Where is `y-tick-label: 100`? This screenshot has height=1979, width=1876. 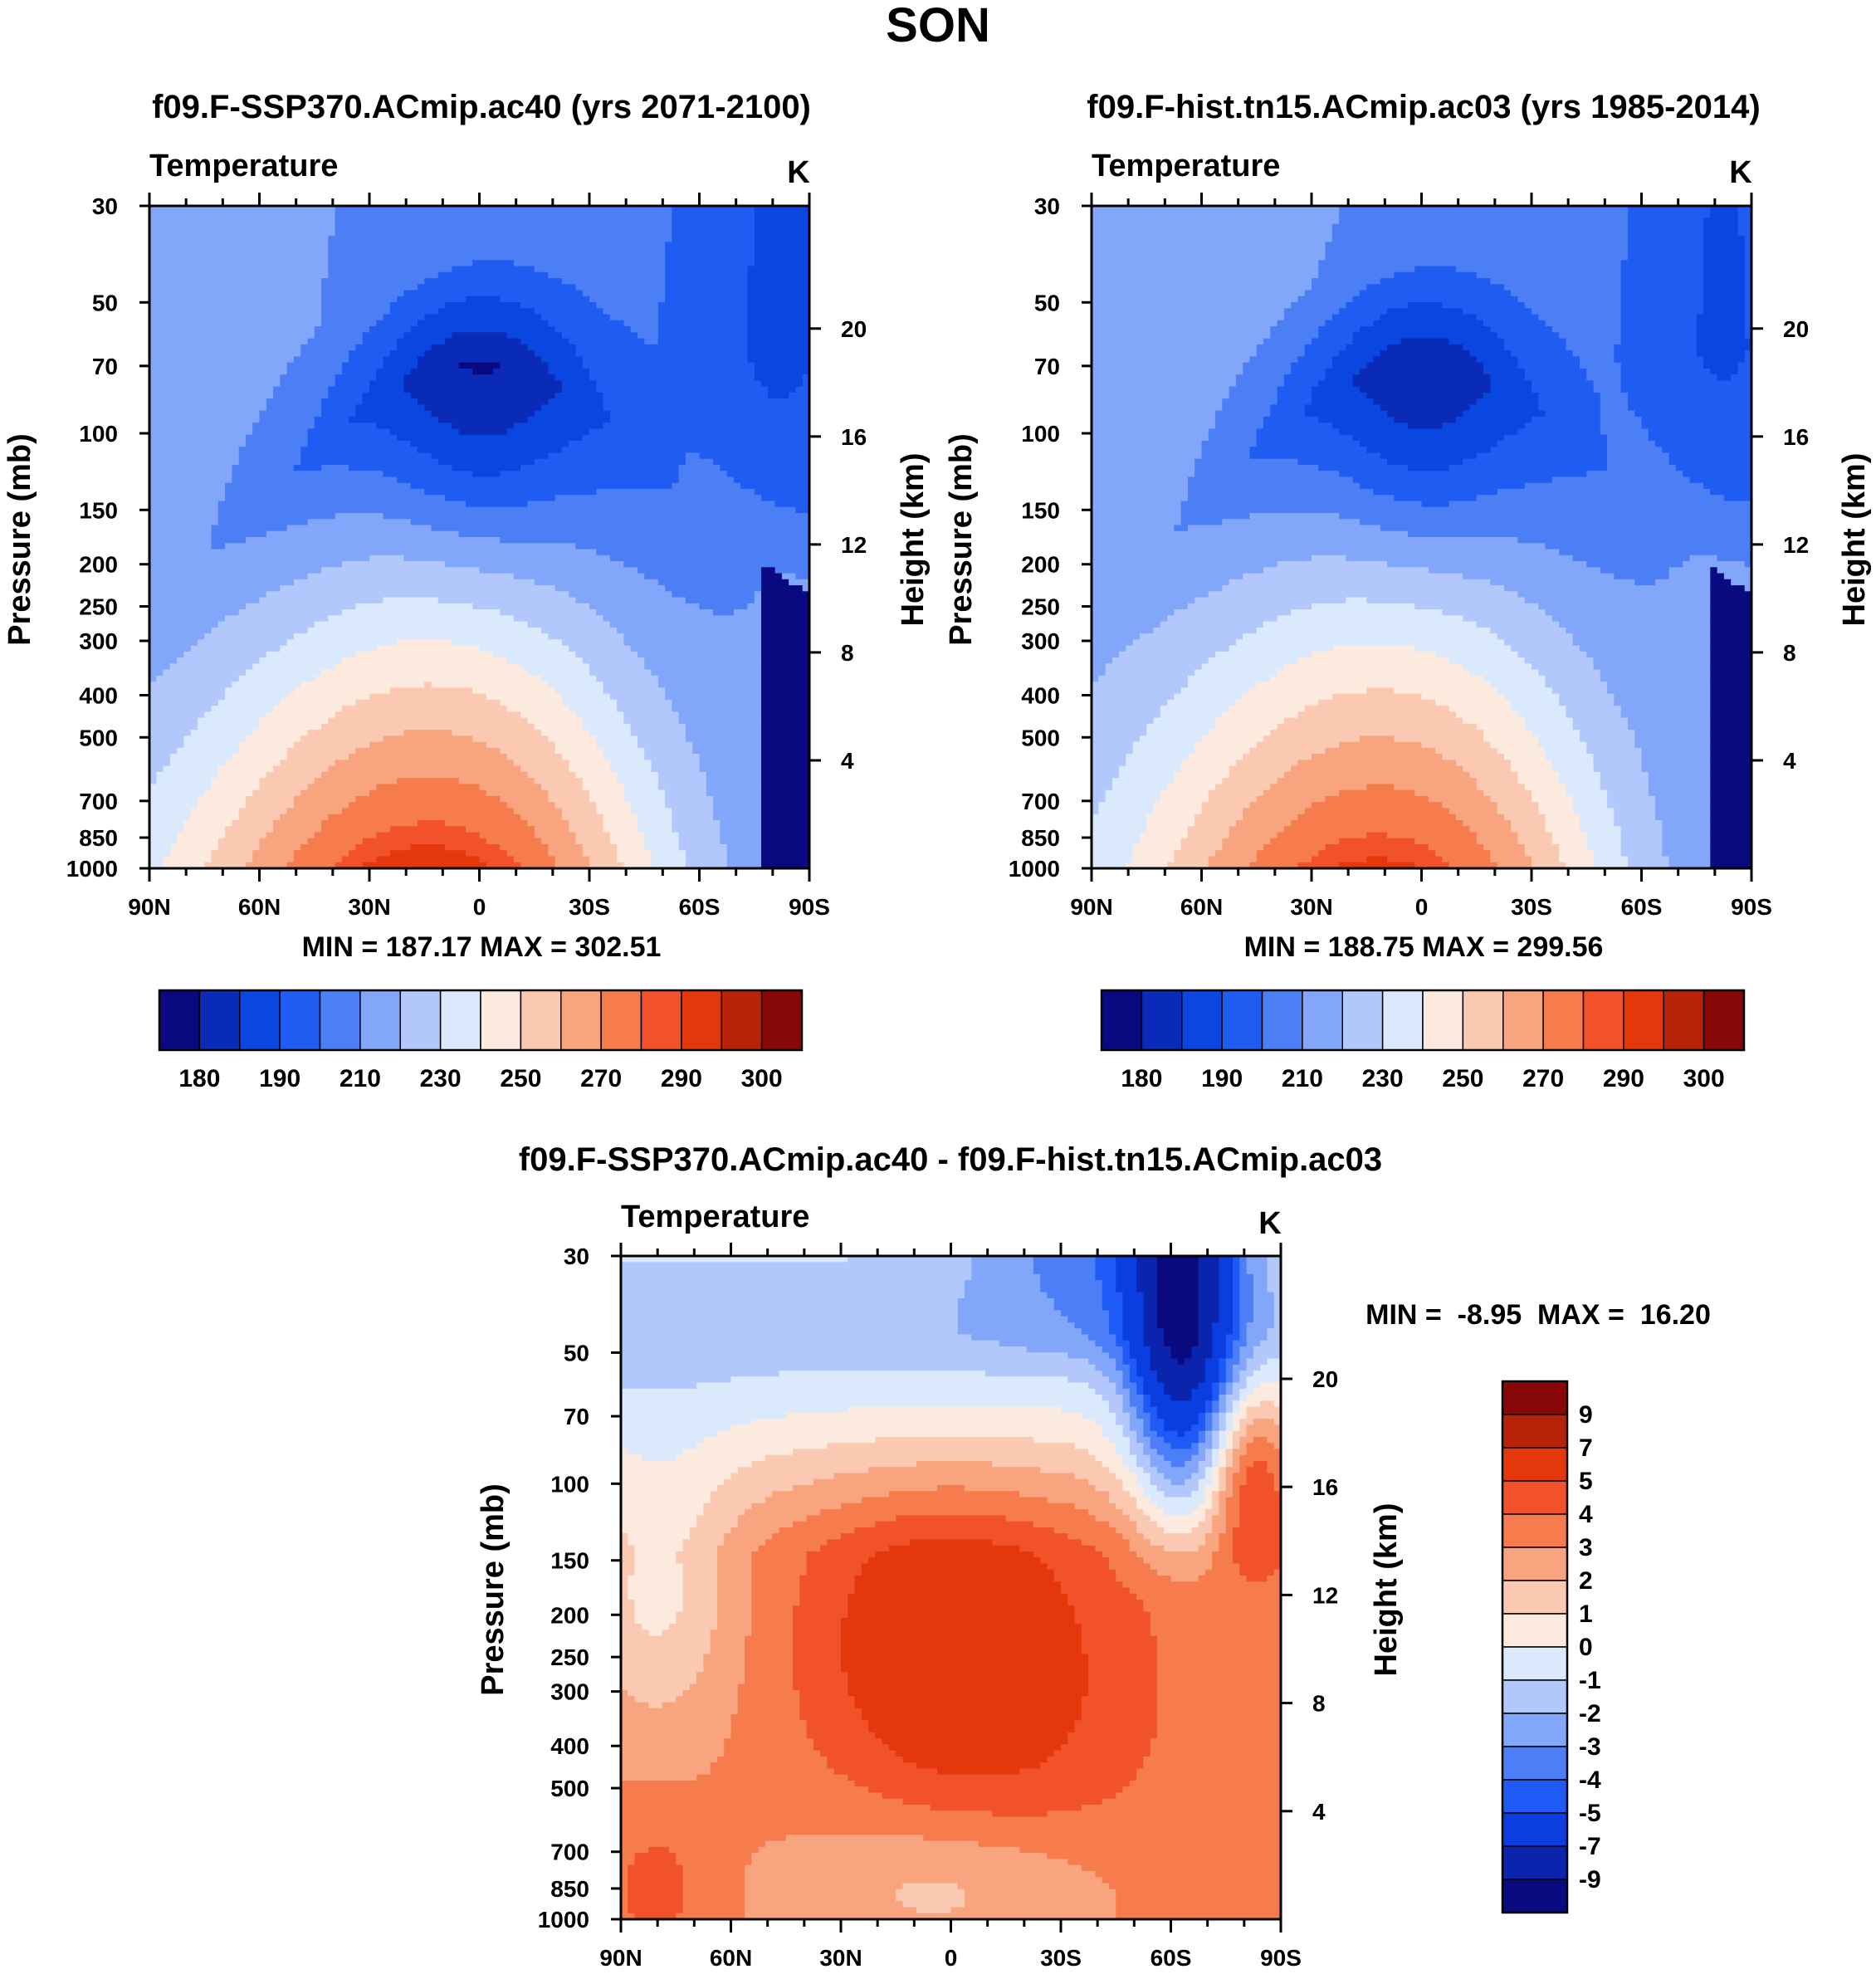 y-tick-label: 100 is located at coordinates (99, 434).